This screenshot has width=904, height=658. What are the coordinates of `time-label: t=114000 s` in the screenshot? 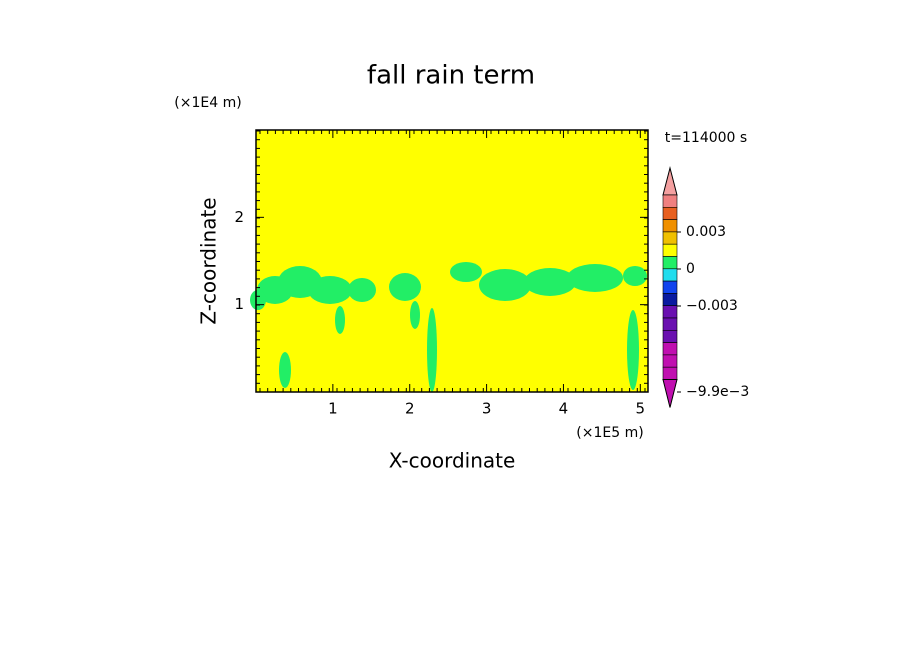 It's located at (706, 138).